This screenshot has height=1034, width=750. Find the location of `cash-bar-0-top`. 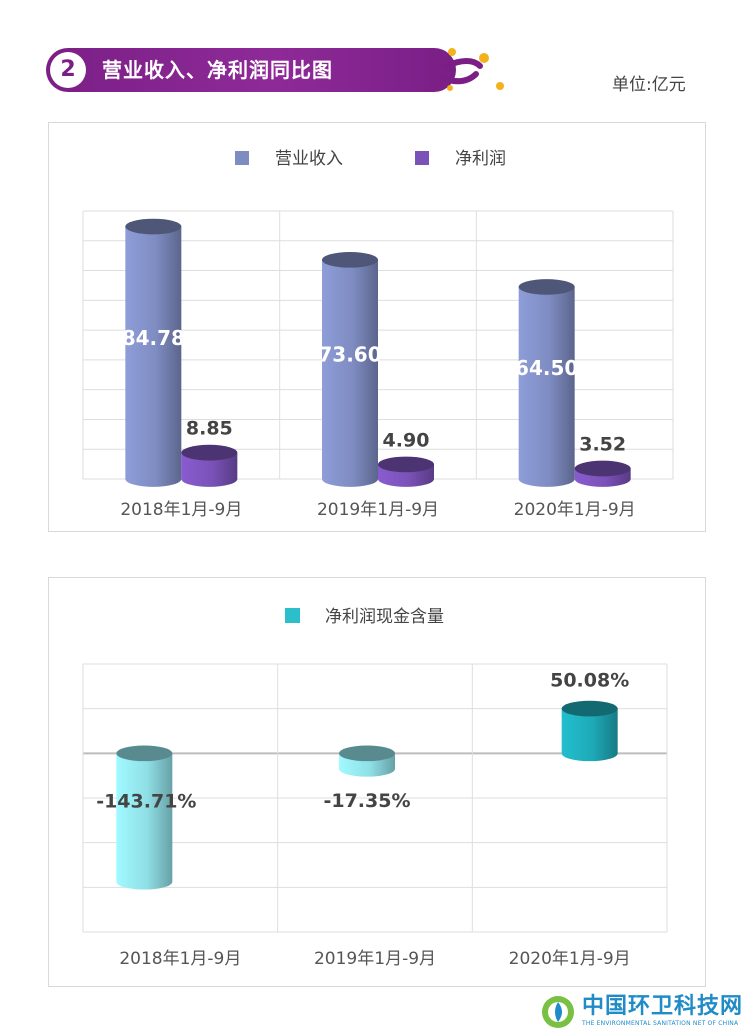

cash-bar-0-top is located at coordinates (144, 753).